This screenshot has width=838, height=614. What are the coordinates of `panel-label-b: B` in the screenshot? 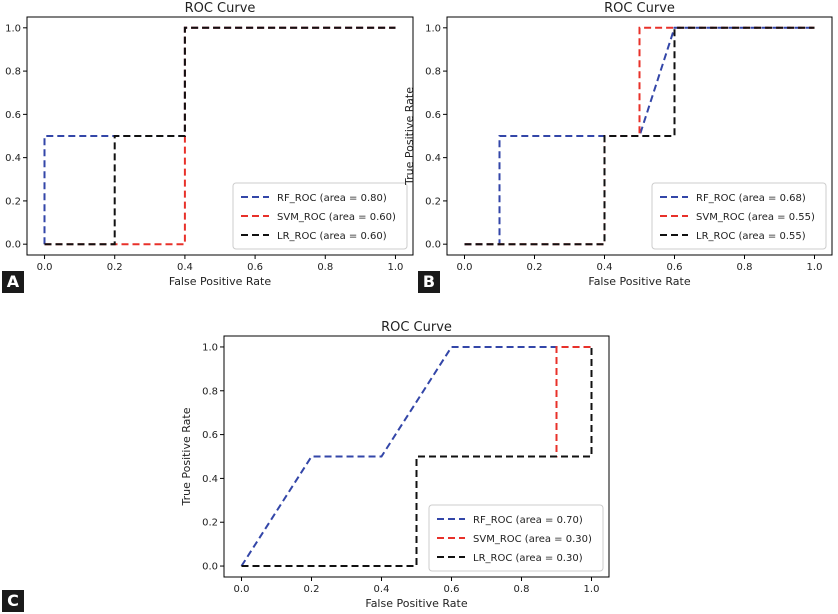 It's located at (429, 282).